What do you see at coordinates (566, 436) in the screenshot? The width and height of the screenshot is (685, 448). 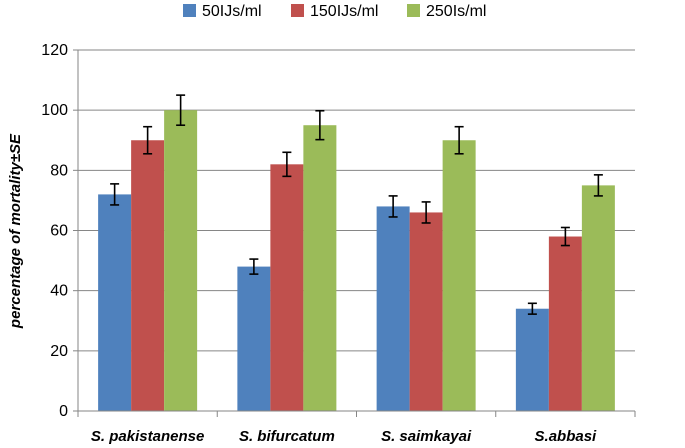 I see `x-tick-label: S.abbasi` at bounding box center [566, 436].